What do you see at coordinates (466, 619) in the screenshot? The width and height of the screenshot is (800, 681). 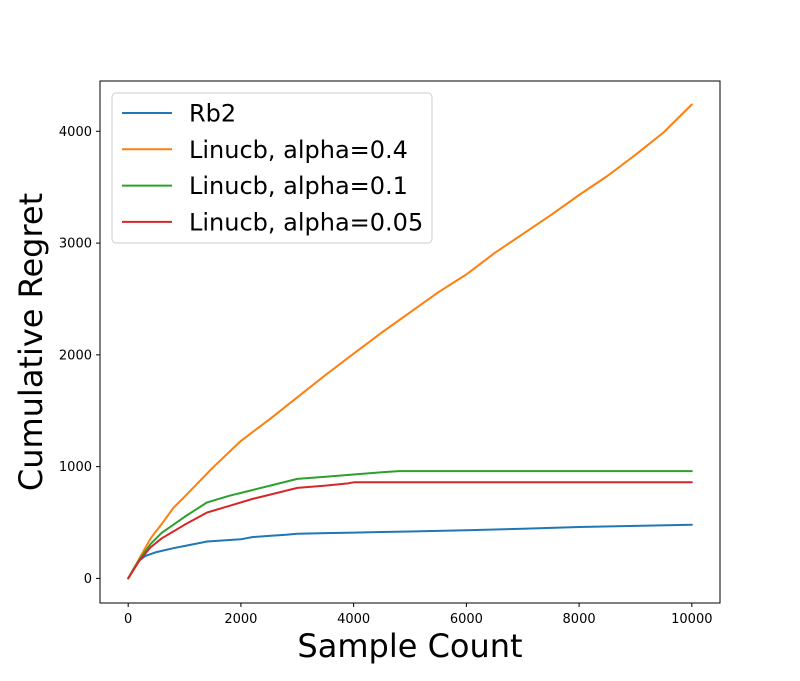 I see `x-tick-label-3: 6000` at bounding box center [466, 619].